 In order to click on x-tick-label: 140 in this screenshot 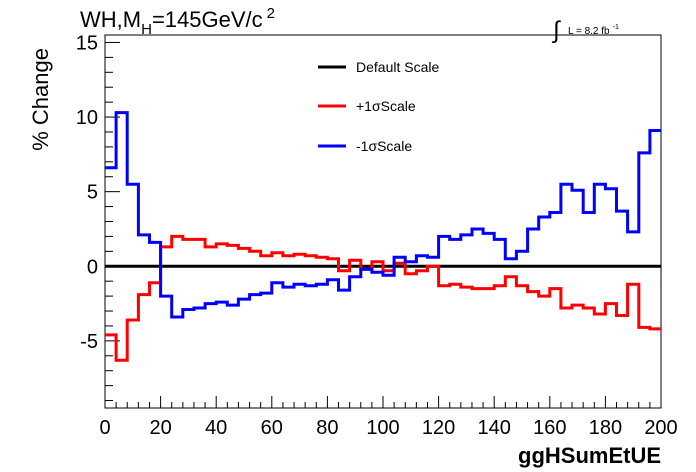, I will do `click(494, 428)`.